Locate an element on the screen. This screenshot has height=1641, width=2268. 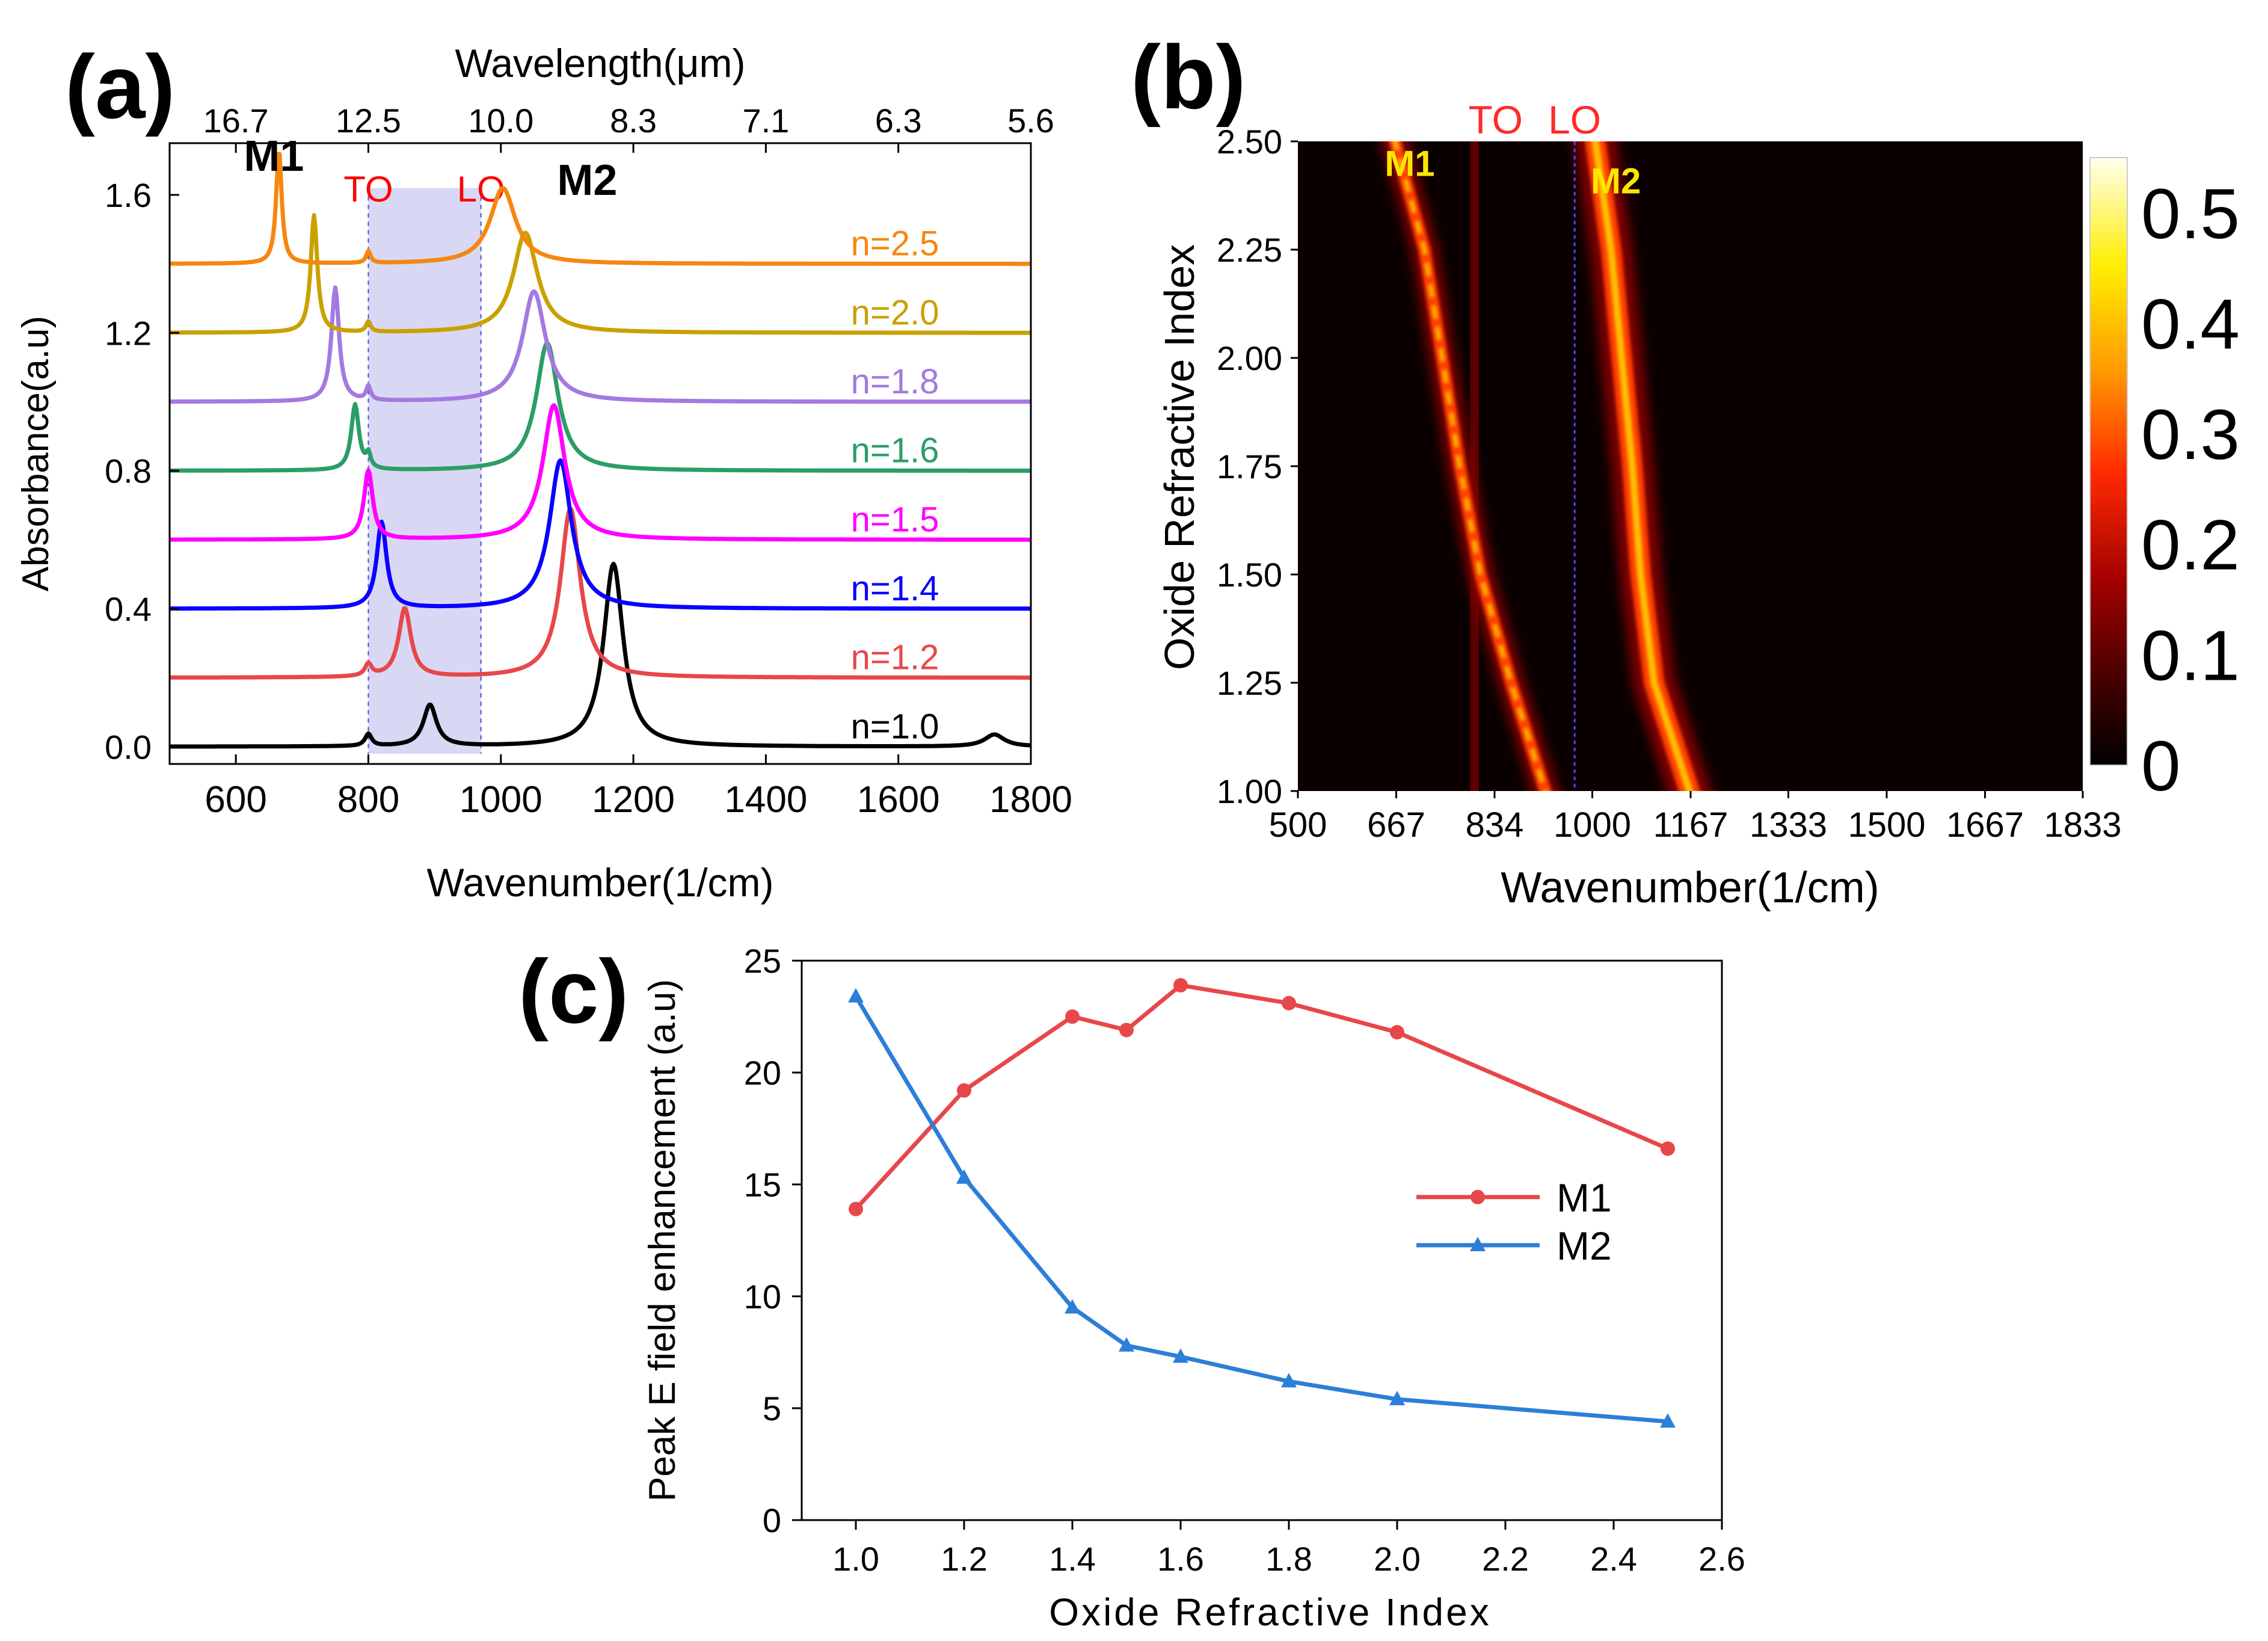
ridge-core-m1 is located at coordinates (1470, 466).